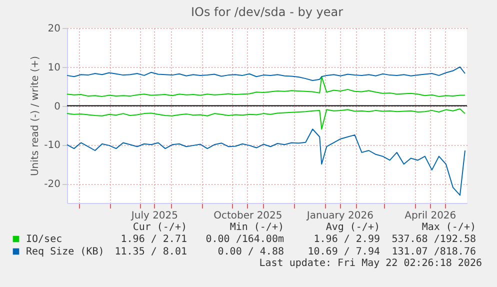  What do you see at coordinates (340, 216) in the screenshot?
I see `x-tick-label: January 2026` at bounding box center [340, 216].